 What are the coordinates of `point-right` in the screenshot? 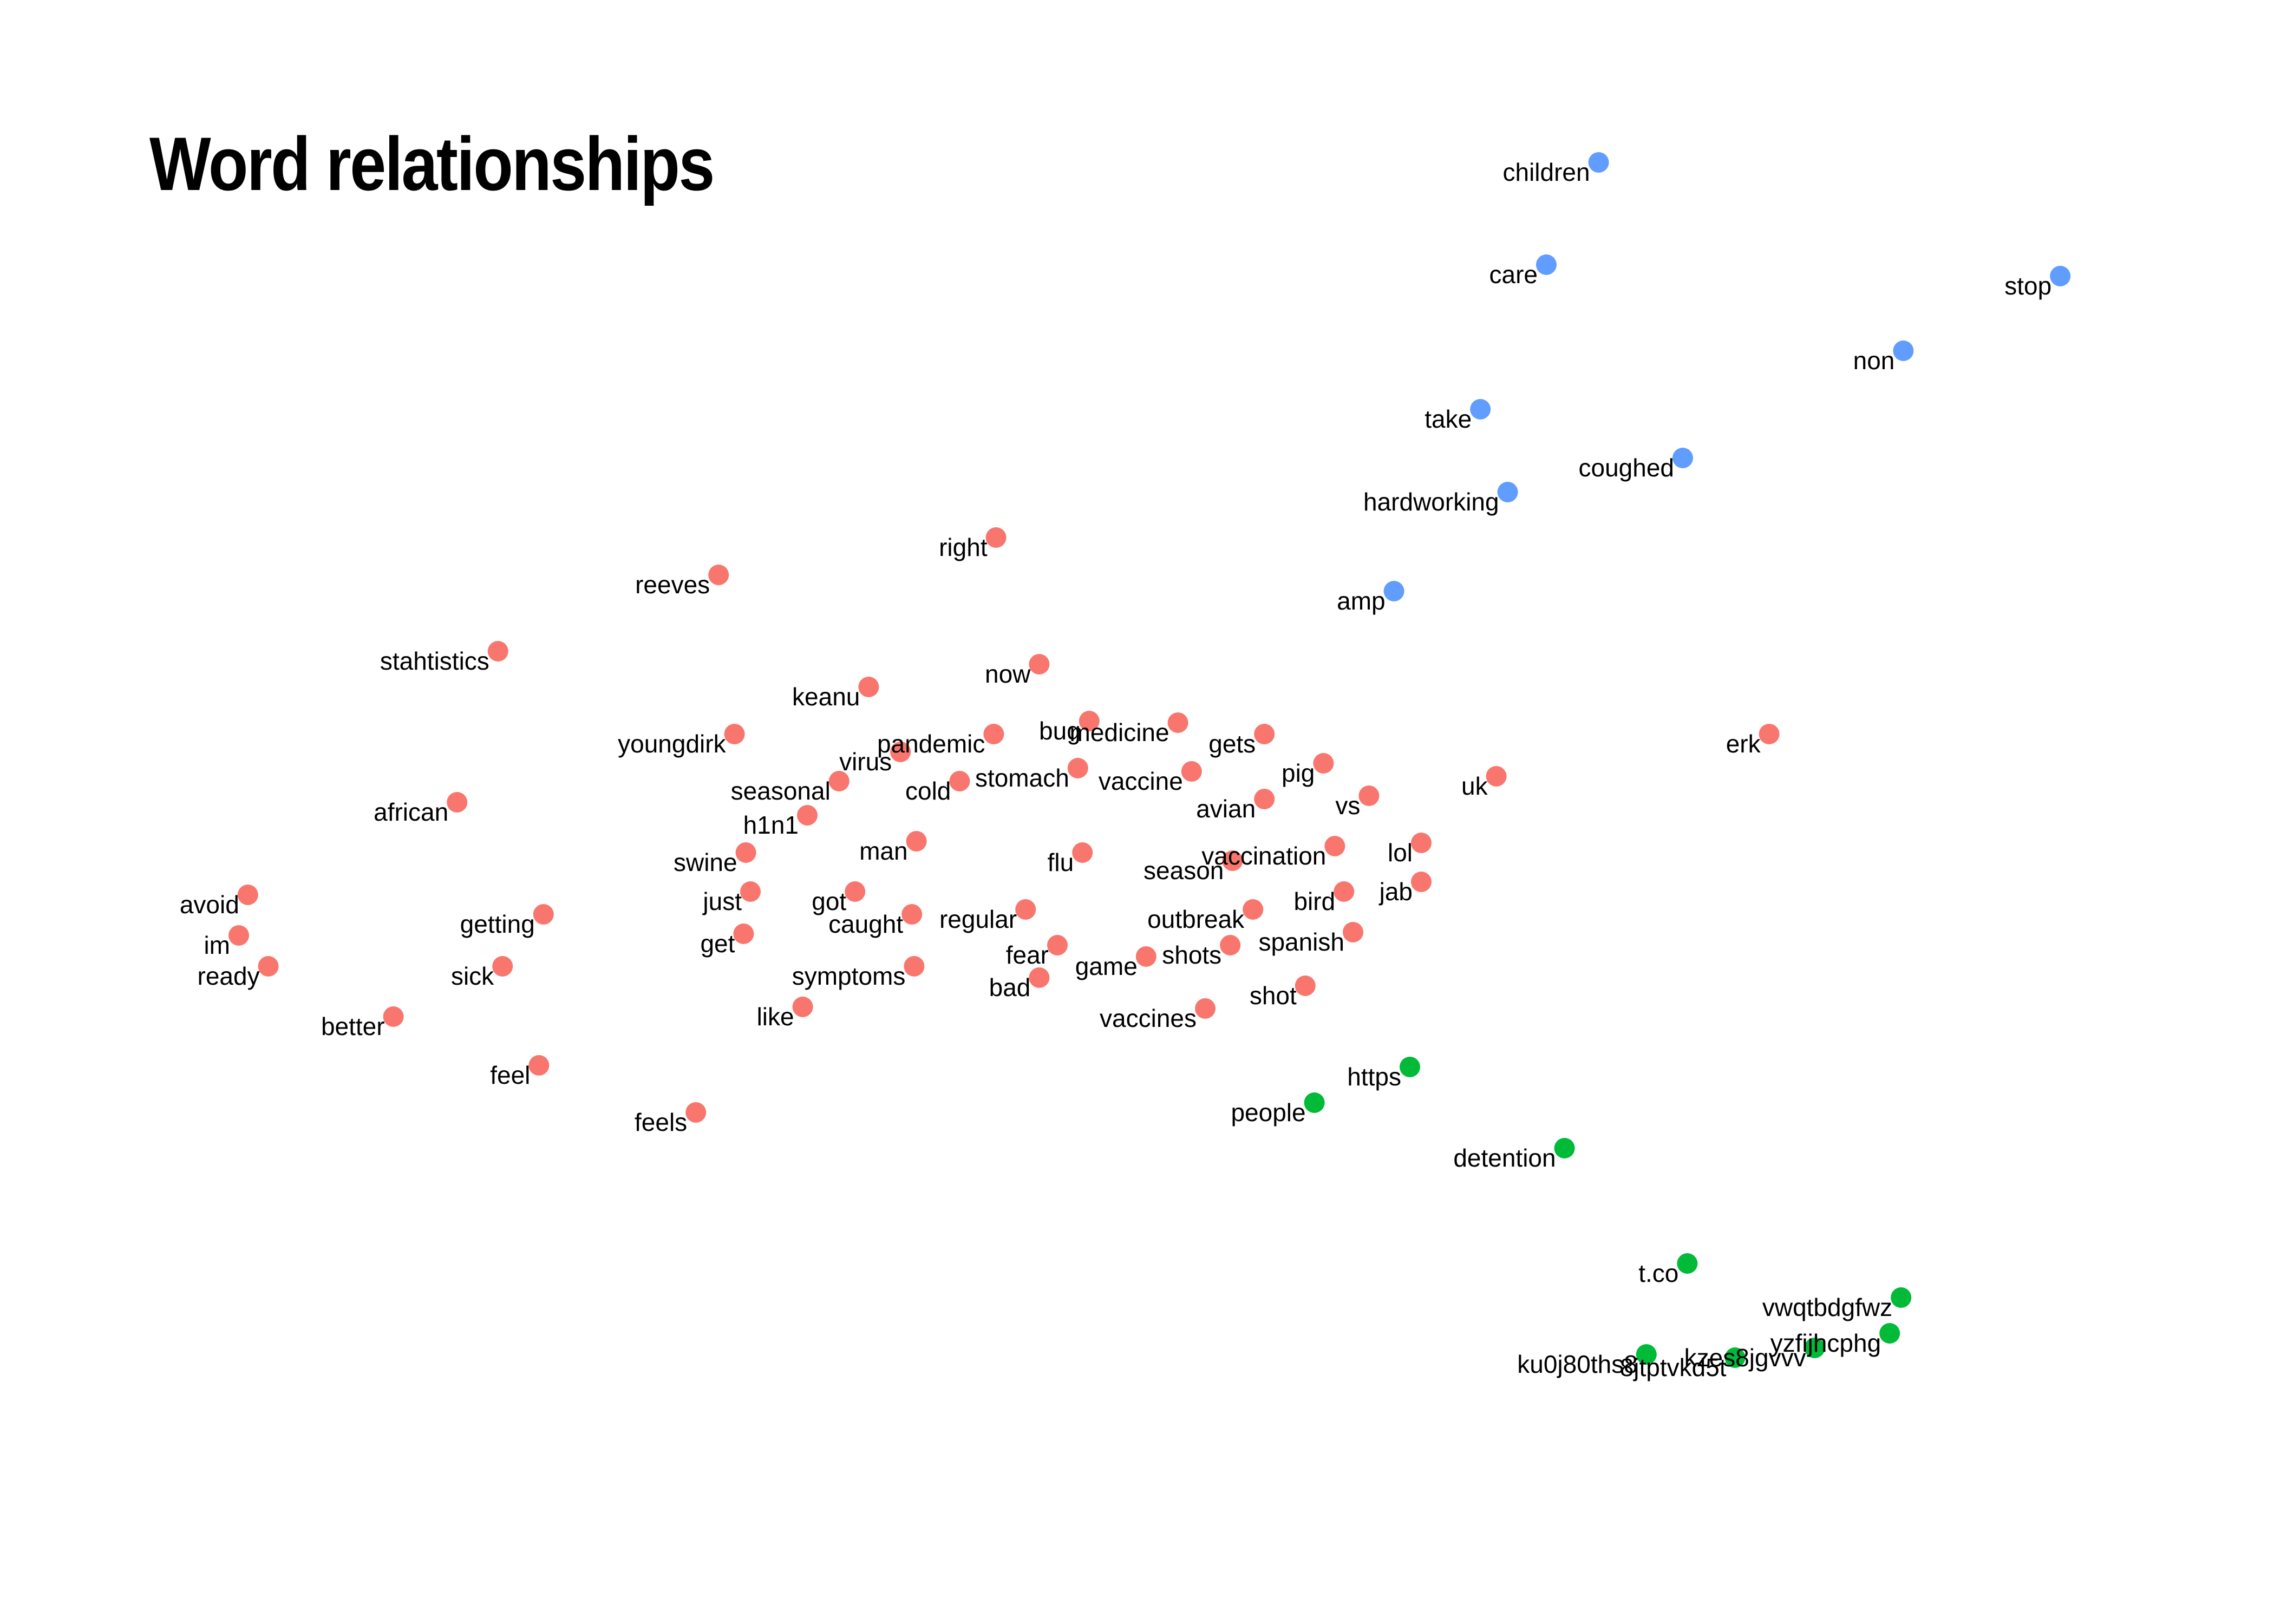 It's located at (996, 537).